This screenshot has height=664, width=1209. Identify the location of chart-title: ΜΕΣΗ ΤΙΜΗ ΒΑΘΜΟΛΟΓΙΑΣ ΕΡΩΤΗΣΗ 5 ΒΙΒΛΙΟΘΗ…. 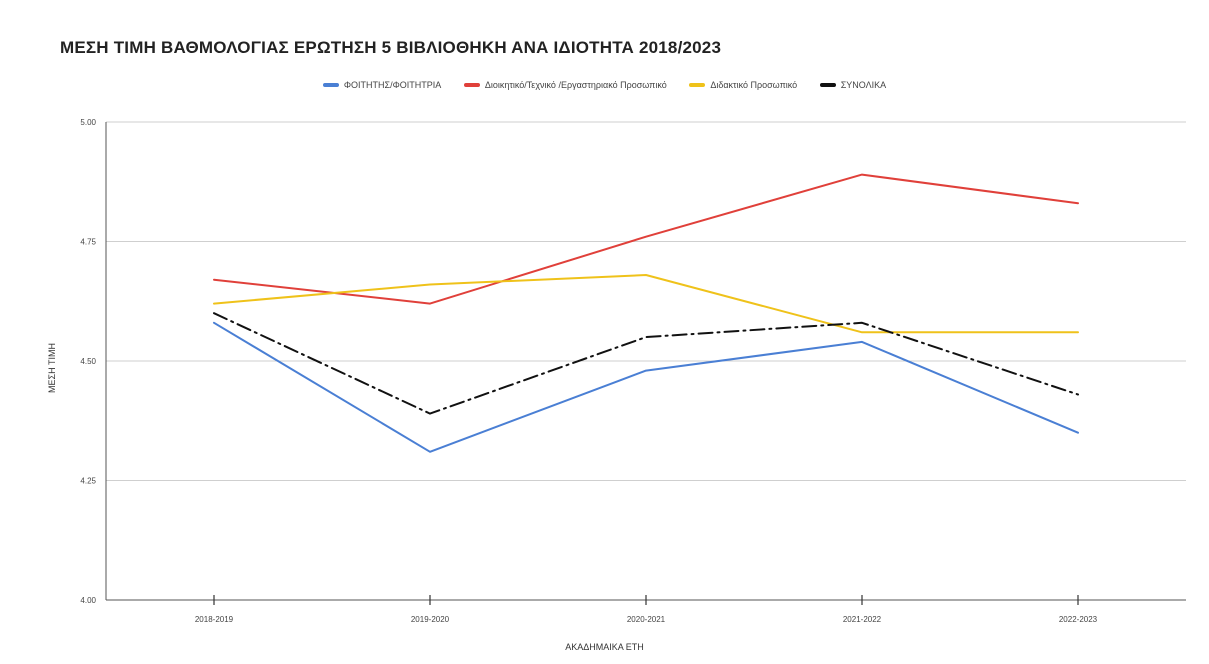
(391, 47).